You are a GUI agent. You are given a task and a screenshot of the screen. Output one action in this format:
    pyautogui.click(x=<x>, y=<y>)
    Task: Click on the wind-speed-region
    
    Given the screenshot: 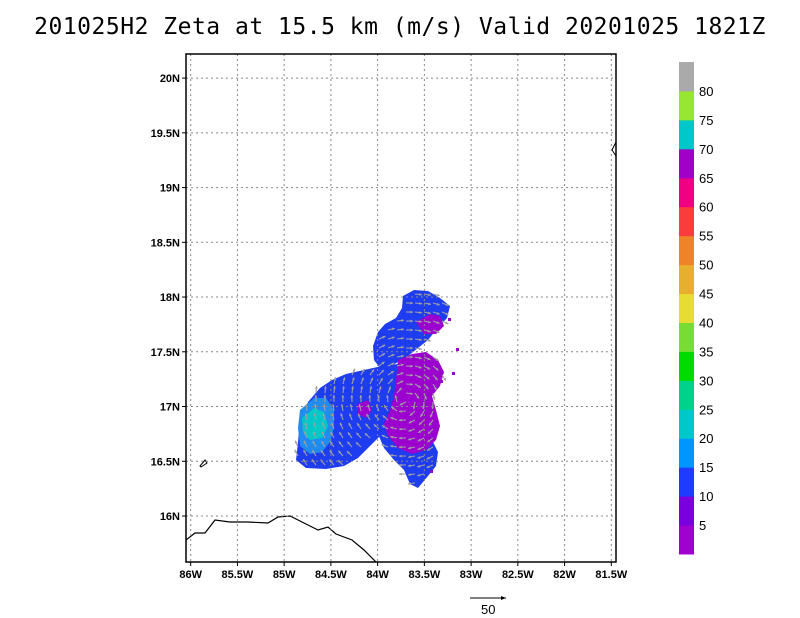 What is the action you would take?
    pyautogui.click(x=430, y=324)
    